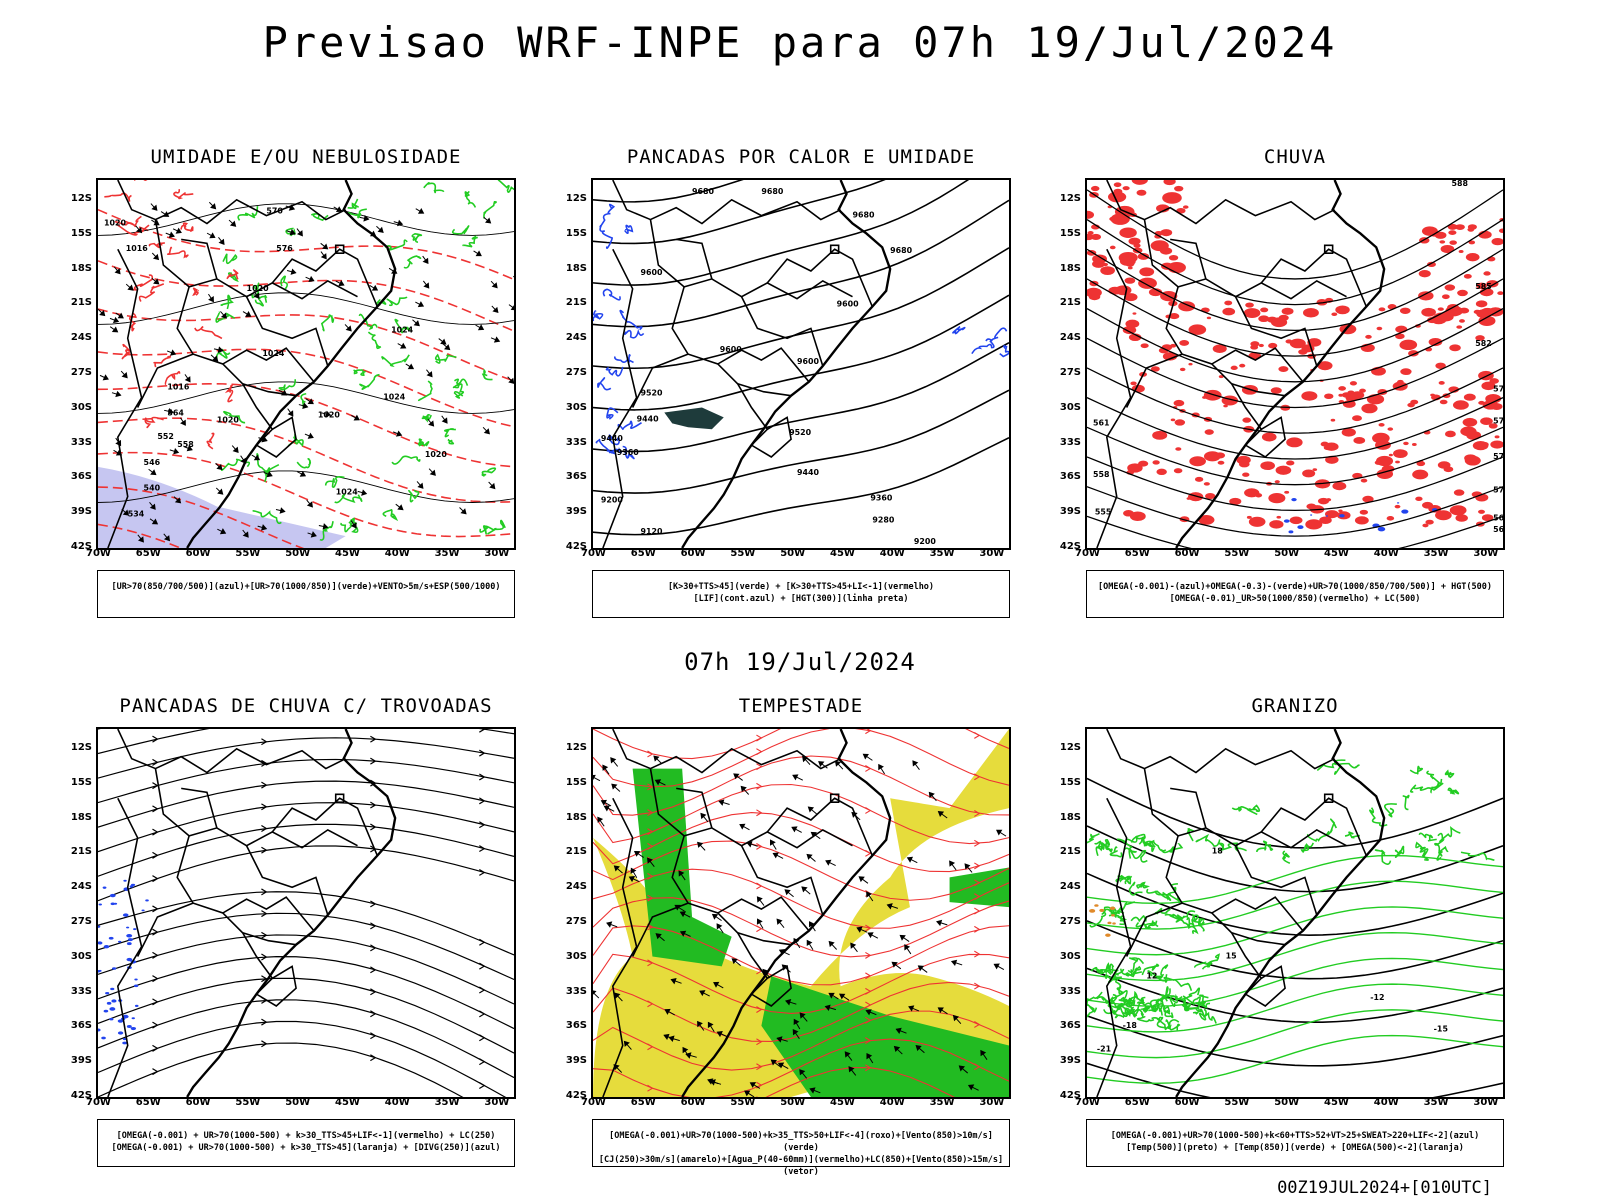 The width and height of the screenshot is (1600, 1200). I want to click on lat-tick: 42S, so click(81, 546).